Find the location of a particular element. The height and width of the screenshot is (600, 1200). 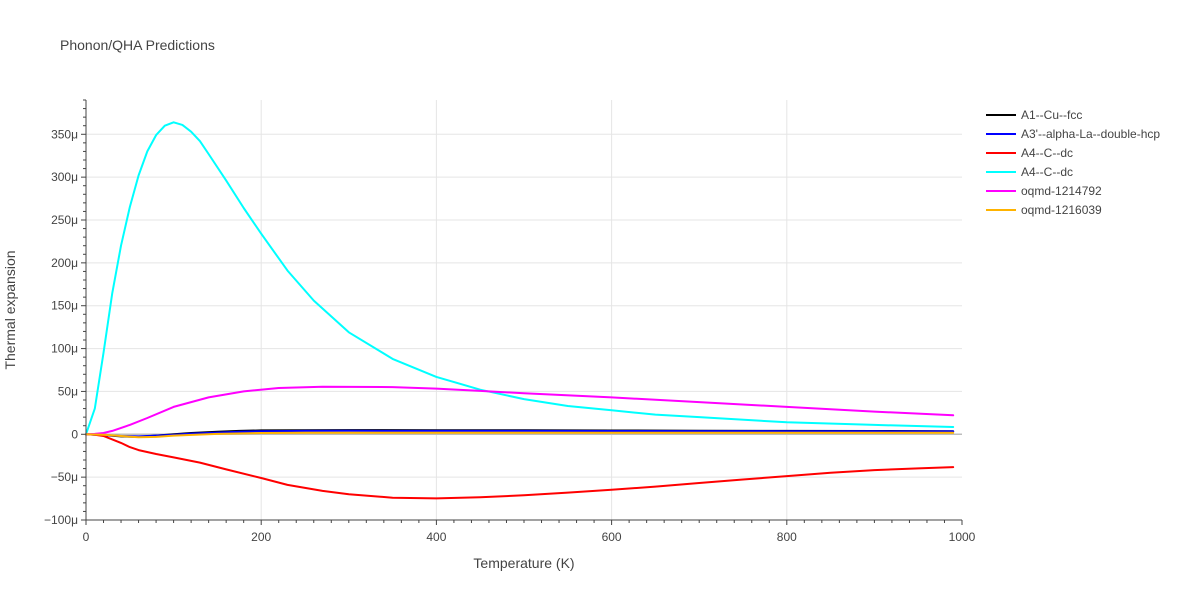

x-tick-label: 200 is located at coordinates (261, 537).